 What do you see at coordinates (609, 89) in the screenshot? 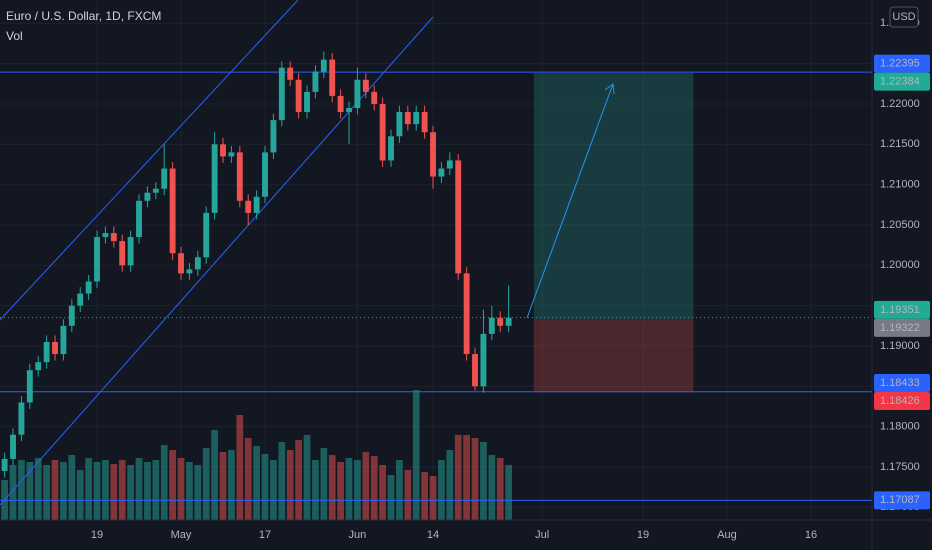
I see `arrow-head` at bounding box center [609, 89].